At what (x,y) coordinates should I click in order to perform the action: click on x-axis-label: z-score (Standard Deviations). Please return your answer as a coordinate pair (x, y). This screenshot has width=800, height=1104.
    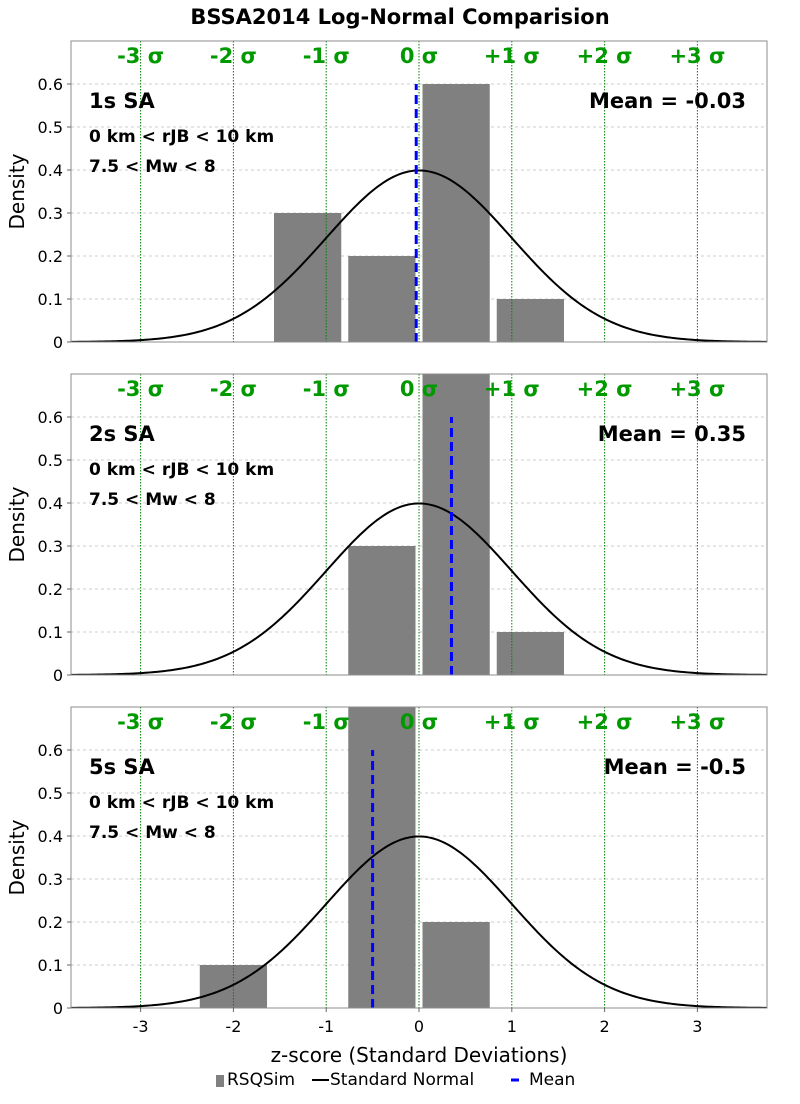
    Looking at the image, I should click on (419, 1055).